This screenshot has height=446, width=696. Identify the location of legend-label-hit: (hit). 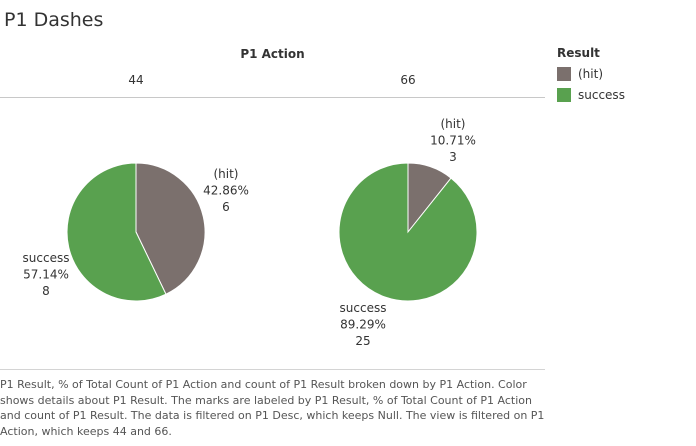
(591, 73).